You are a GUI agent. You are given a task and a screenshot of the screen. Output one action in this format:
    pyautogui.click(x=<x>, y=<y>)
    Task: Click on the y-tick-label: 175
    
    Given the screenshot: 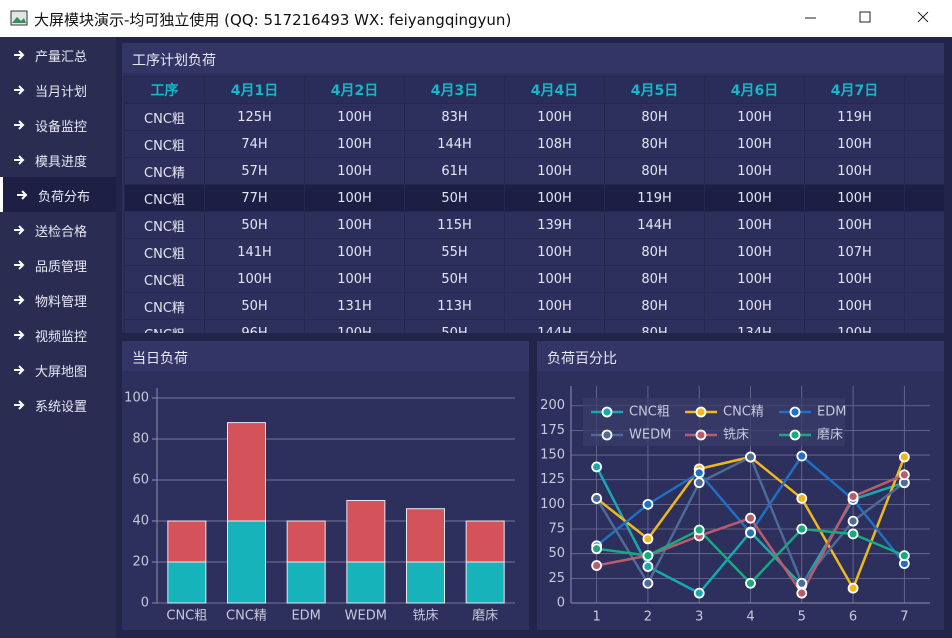 What is the action you would take?
    pyautogui.click(x=552, y=430)
    